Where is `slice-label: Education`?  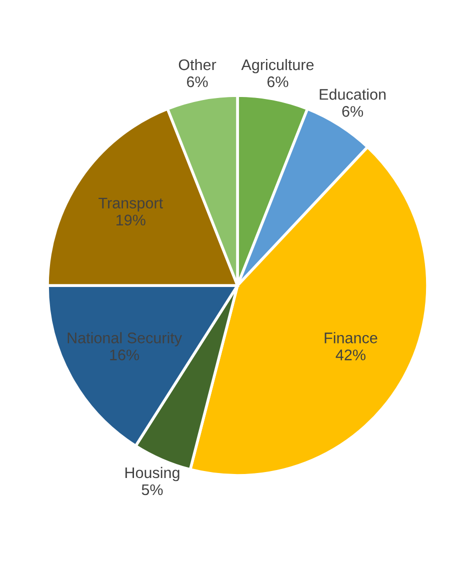 slice-label: Education is located at coordinates (353, 94).